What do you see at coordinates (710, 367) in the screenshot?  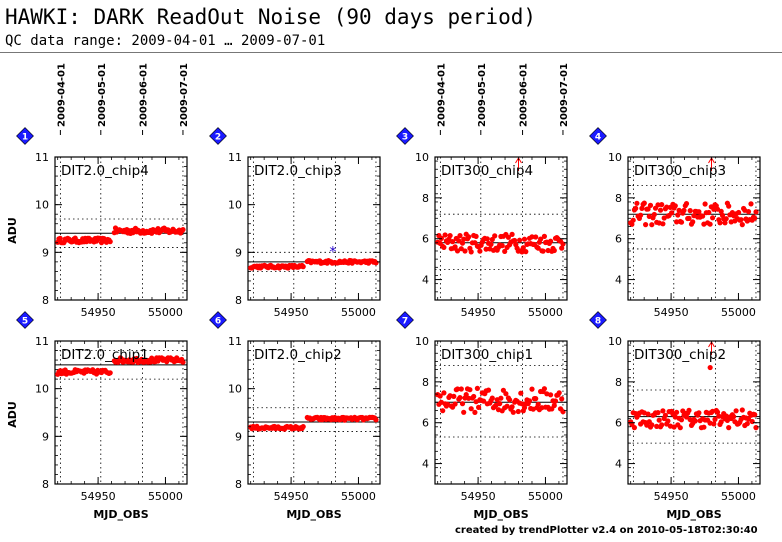 I see `outlier-point` at bounding box center [710, 367].